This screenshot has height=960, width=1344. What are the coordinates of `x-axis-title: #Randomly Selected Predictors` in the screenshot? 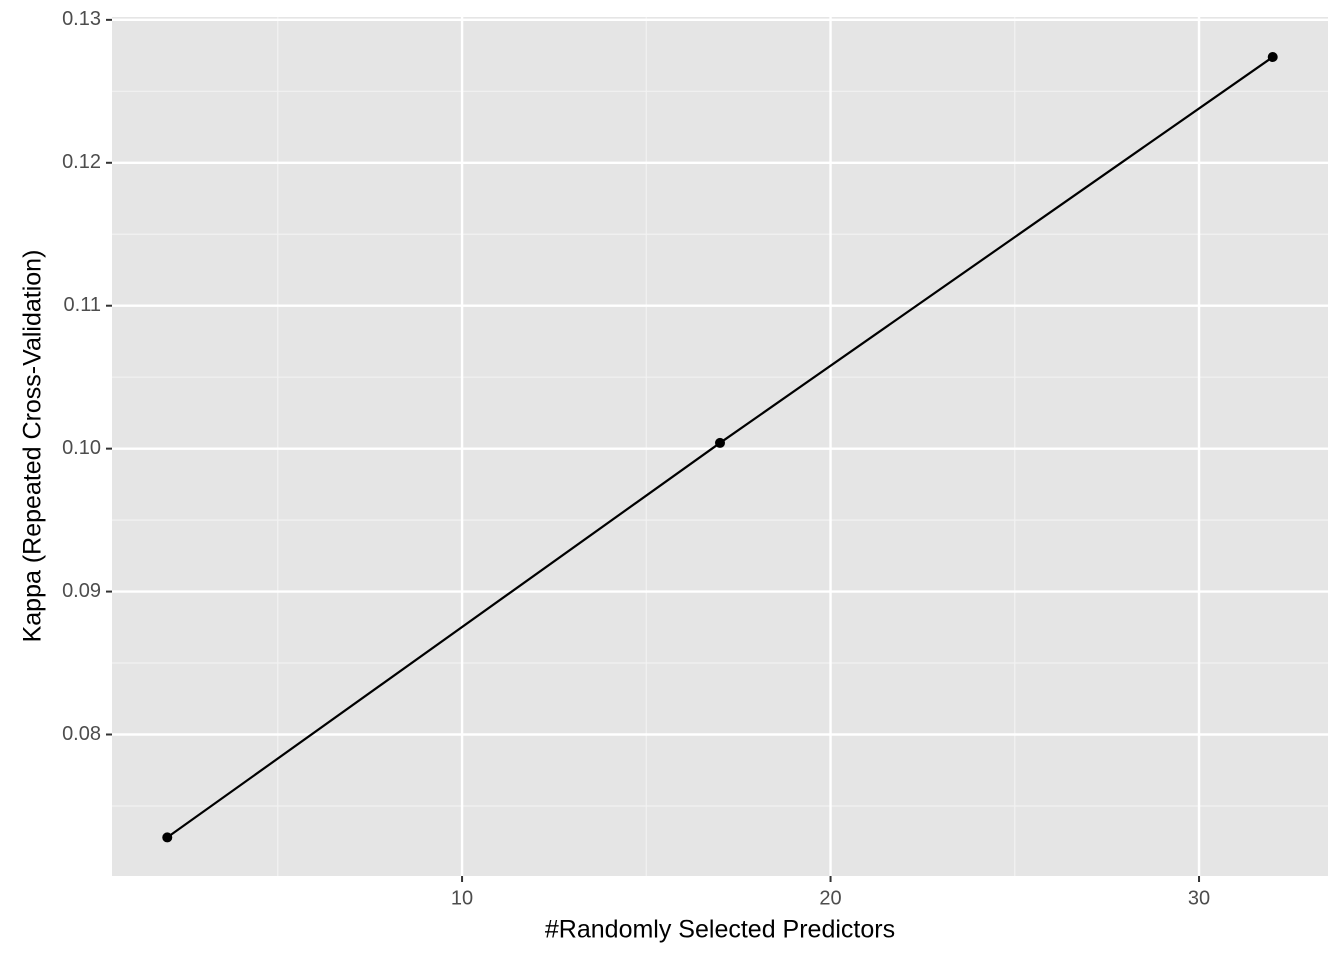 It's located at (720, 930).